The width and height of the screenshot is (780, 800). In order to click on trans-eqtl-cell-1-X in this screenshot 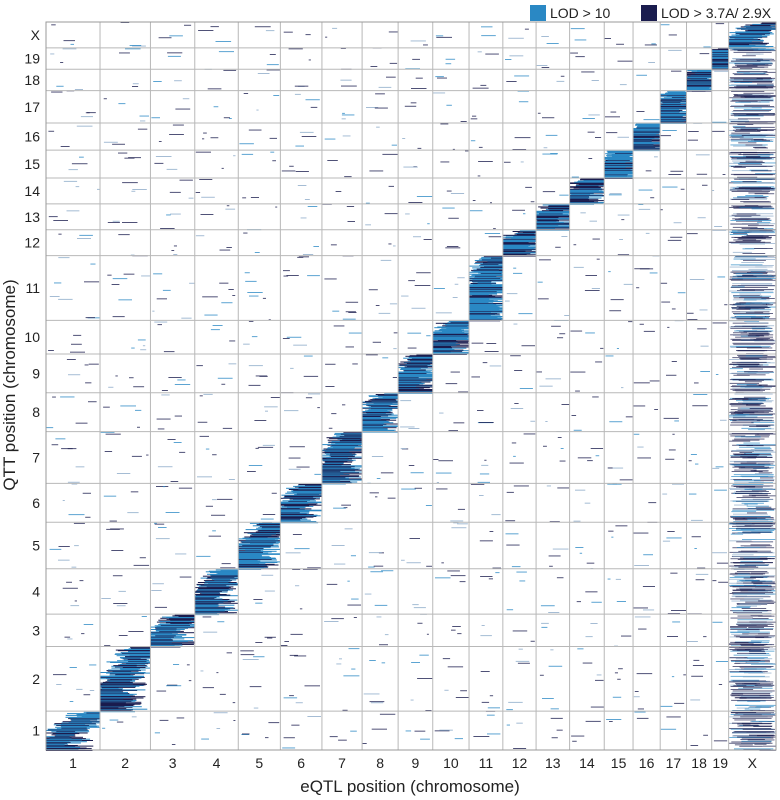, I will do `click(63, 34)`.